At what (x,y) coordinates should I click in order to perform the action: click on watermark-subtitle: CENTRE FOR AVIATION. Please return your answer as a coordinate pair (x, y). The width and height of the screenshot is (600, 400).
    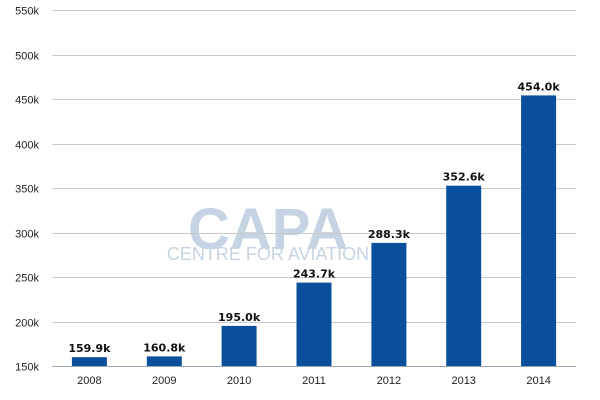
    Looking at the image, I should click on (268, 254).